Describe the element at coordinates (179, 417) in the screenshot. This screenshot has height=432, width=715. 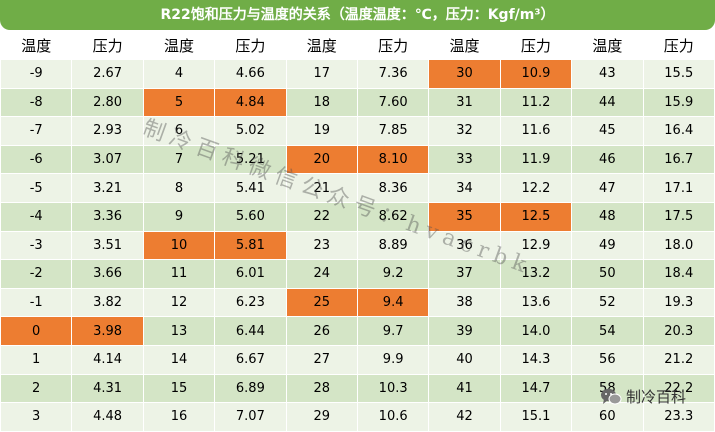
I see `temperature-cell: 16` at that location.